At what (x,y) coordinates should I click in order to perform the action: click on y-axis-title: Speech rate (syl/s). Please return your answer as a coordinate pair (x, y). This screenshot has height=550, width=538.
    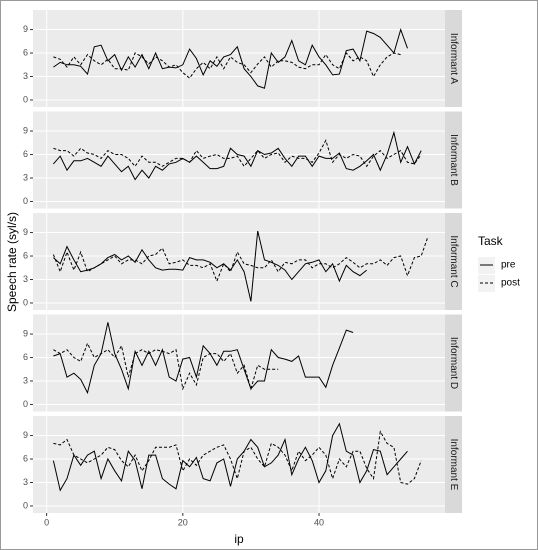
    Looking at the image, I should click on (12, 262).